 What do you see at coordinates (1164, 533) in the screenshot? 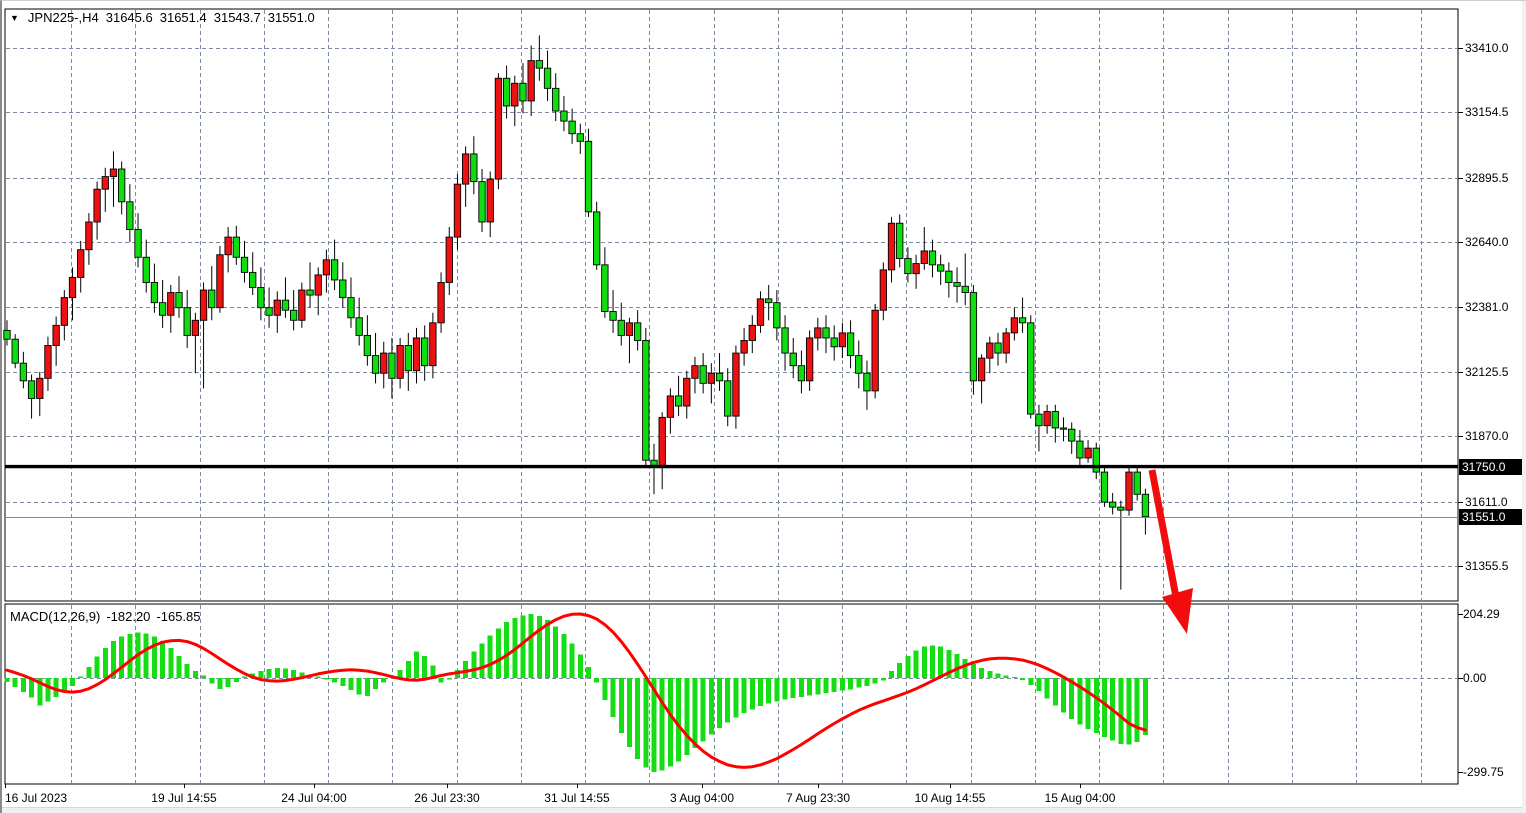
I see `trend-arrow-shaft` at bounding box center [1164, 533].